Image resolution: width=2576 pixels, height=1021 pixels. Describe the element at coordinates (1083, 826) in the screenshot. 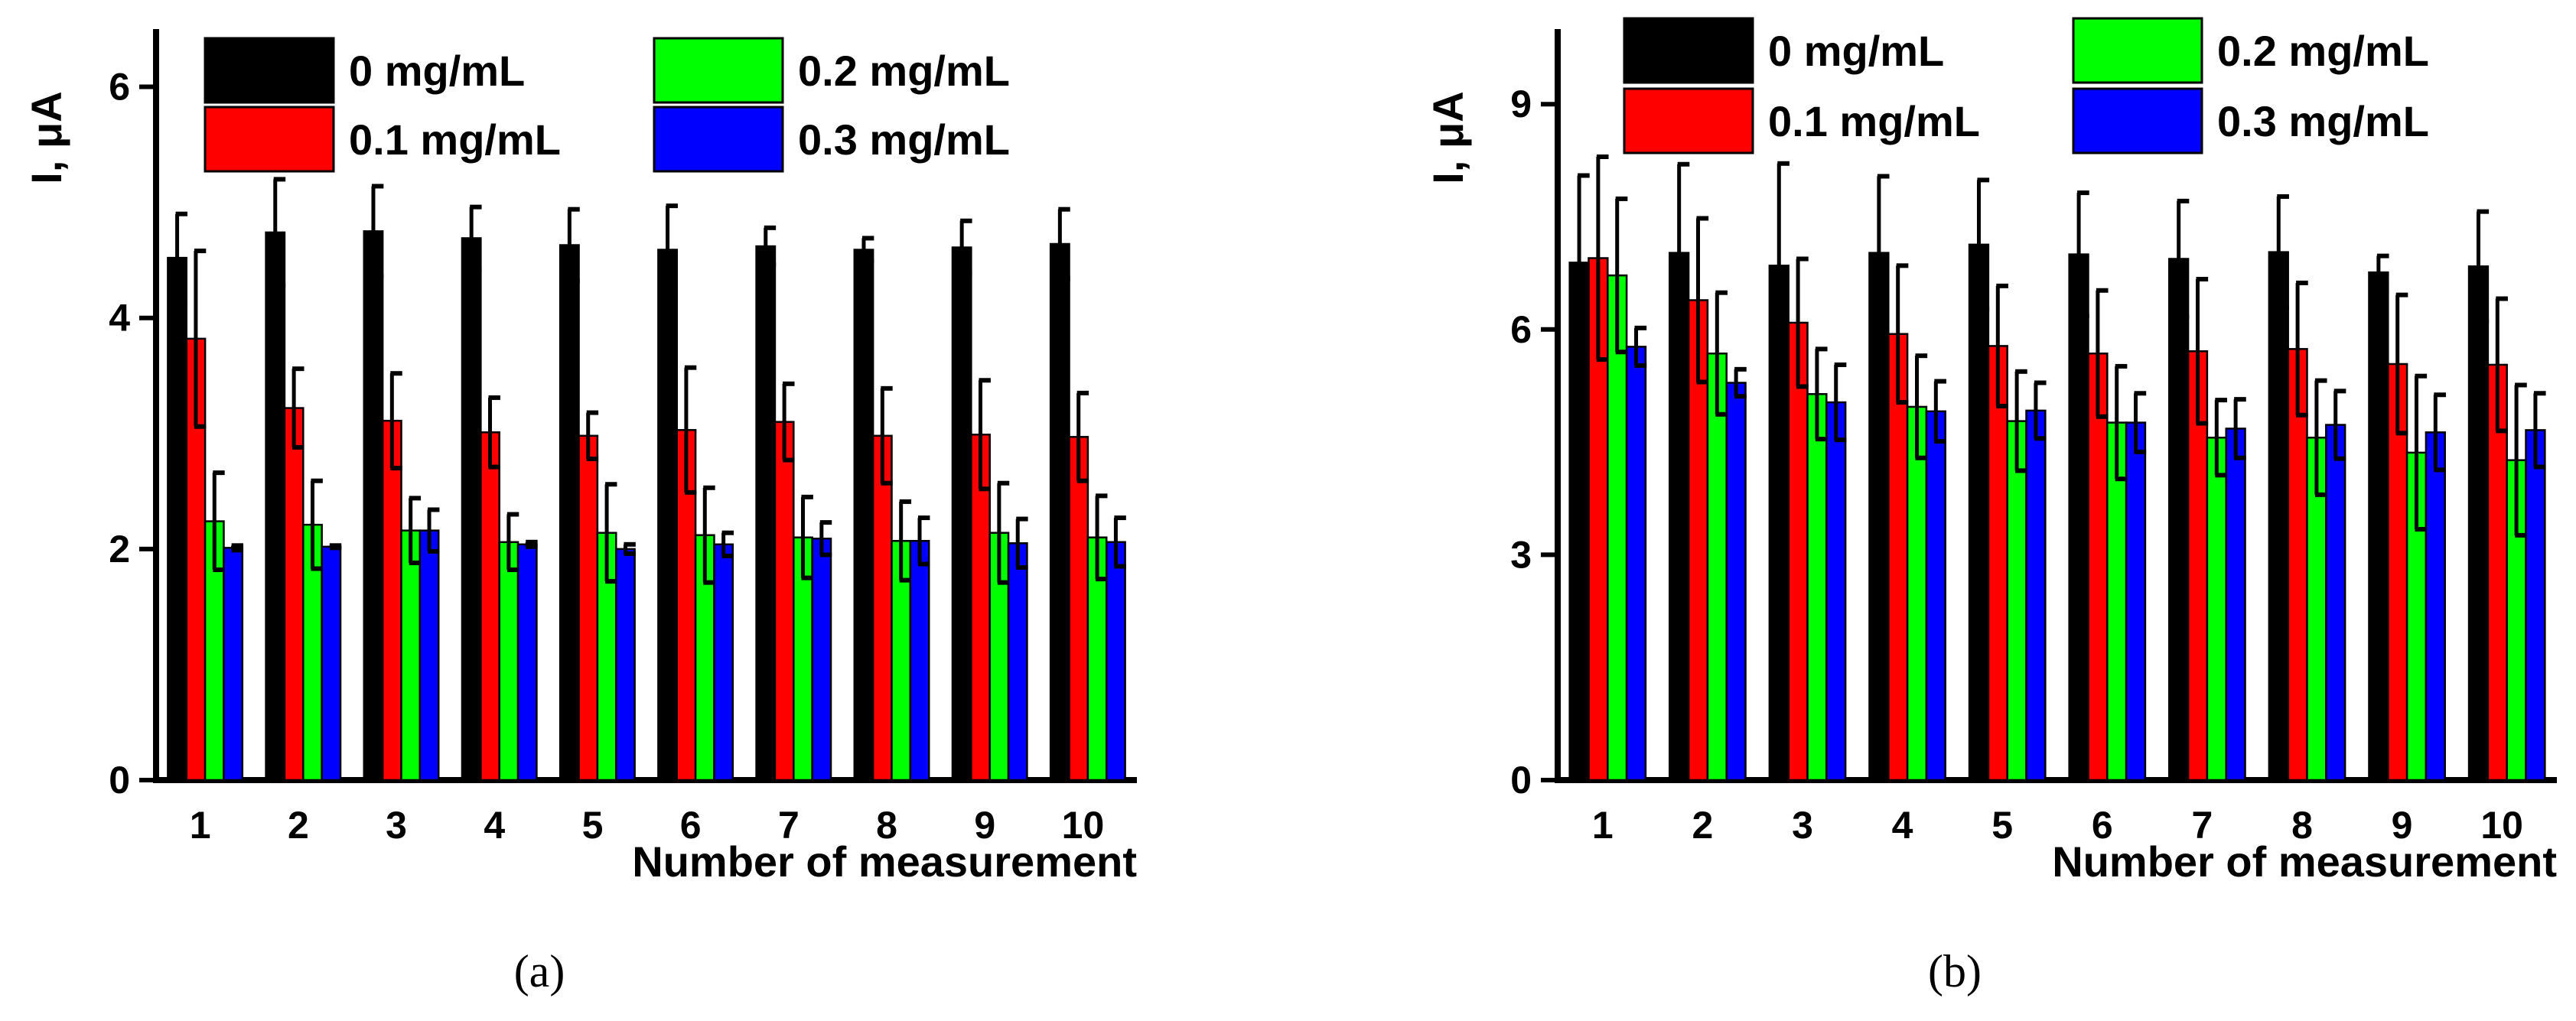

I see `panel-a-x-tick-label: 10` at that location.